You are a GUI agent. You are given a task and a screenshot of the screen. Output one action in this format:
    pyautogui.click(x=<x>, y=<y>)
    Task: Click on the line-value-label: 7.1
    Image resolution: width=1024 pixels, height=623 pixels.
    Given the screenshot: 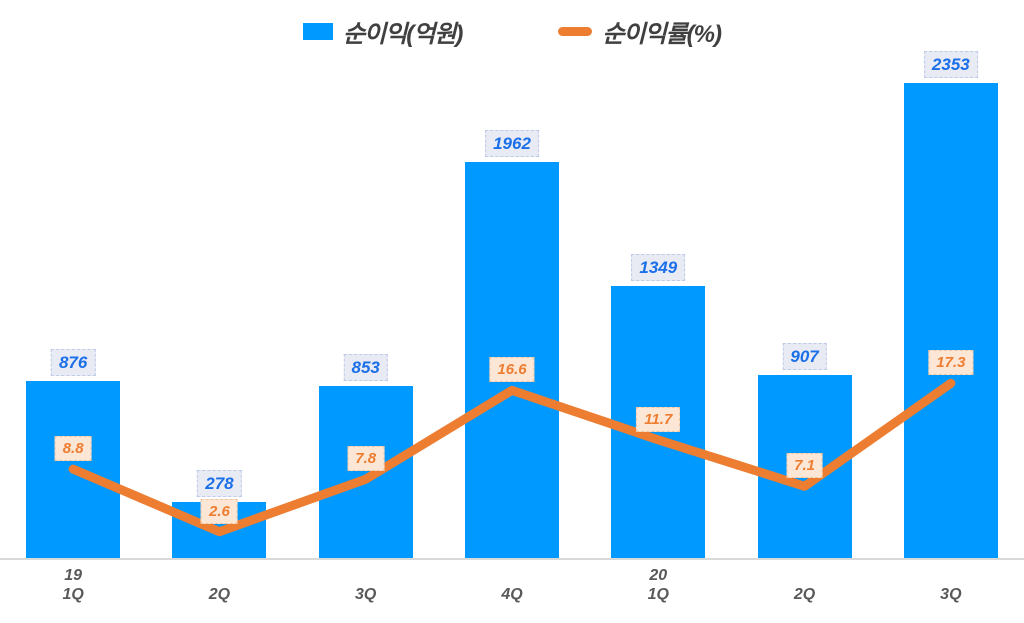 What is the action you would take?
    pyautogui.click(x=804, y=466)
    